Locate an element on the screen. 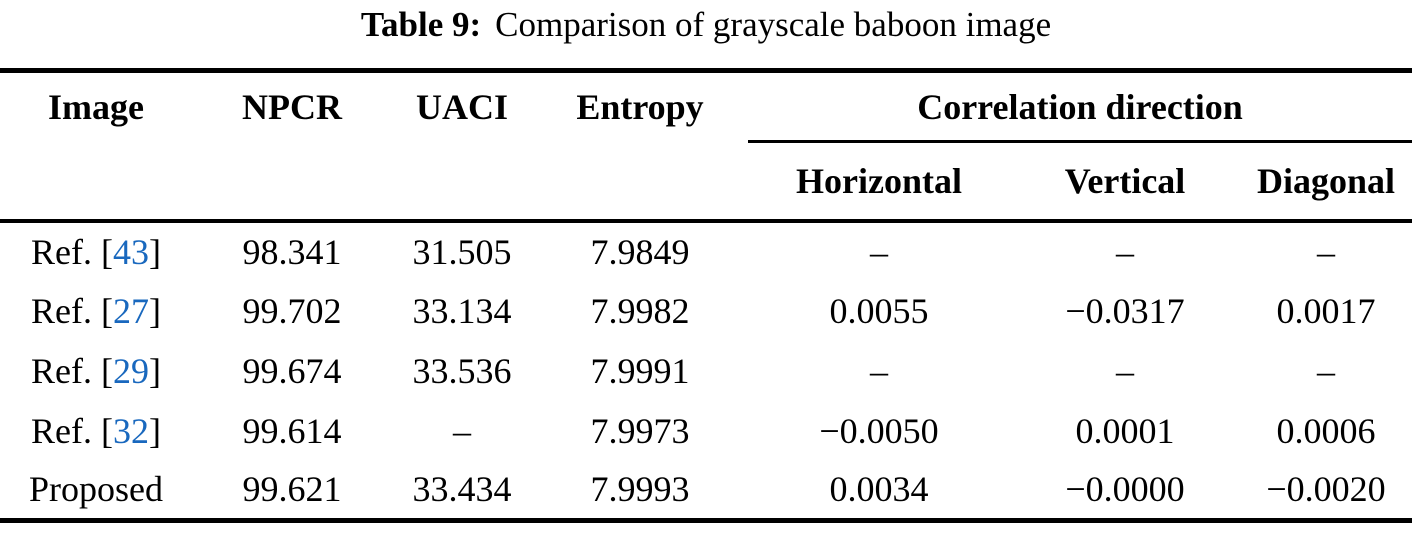 This screenshot has height=541, width=1412. cell-uaci: 33.134 is located at coordinates (462, 310).